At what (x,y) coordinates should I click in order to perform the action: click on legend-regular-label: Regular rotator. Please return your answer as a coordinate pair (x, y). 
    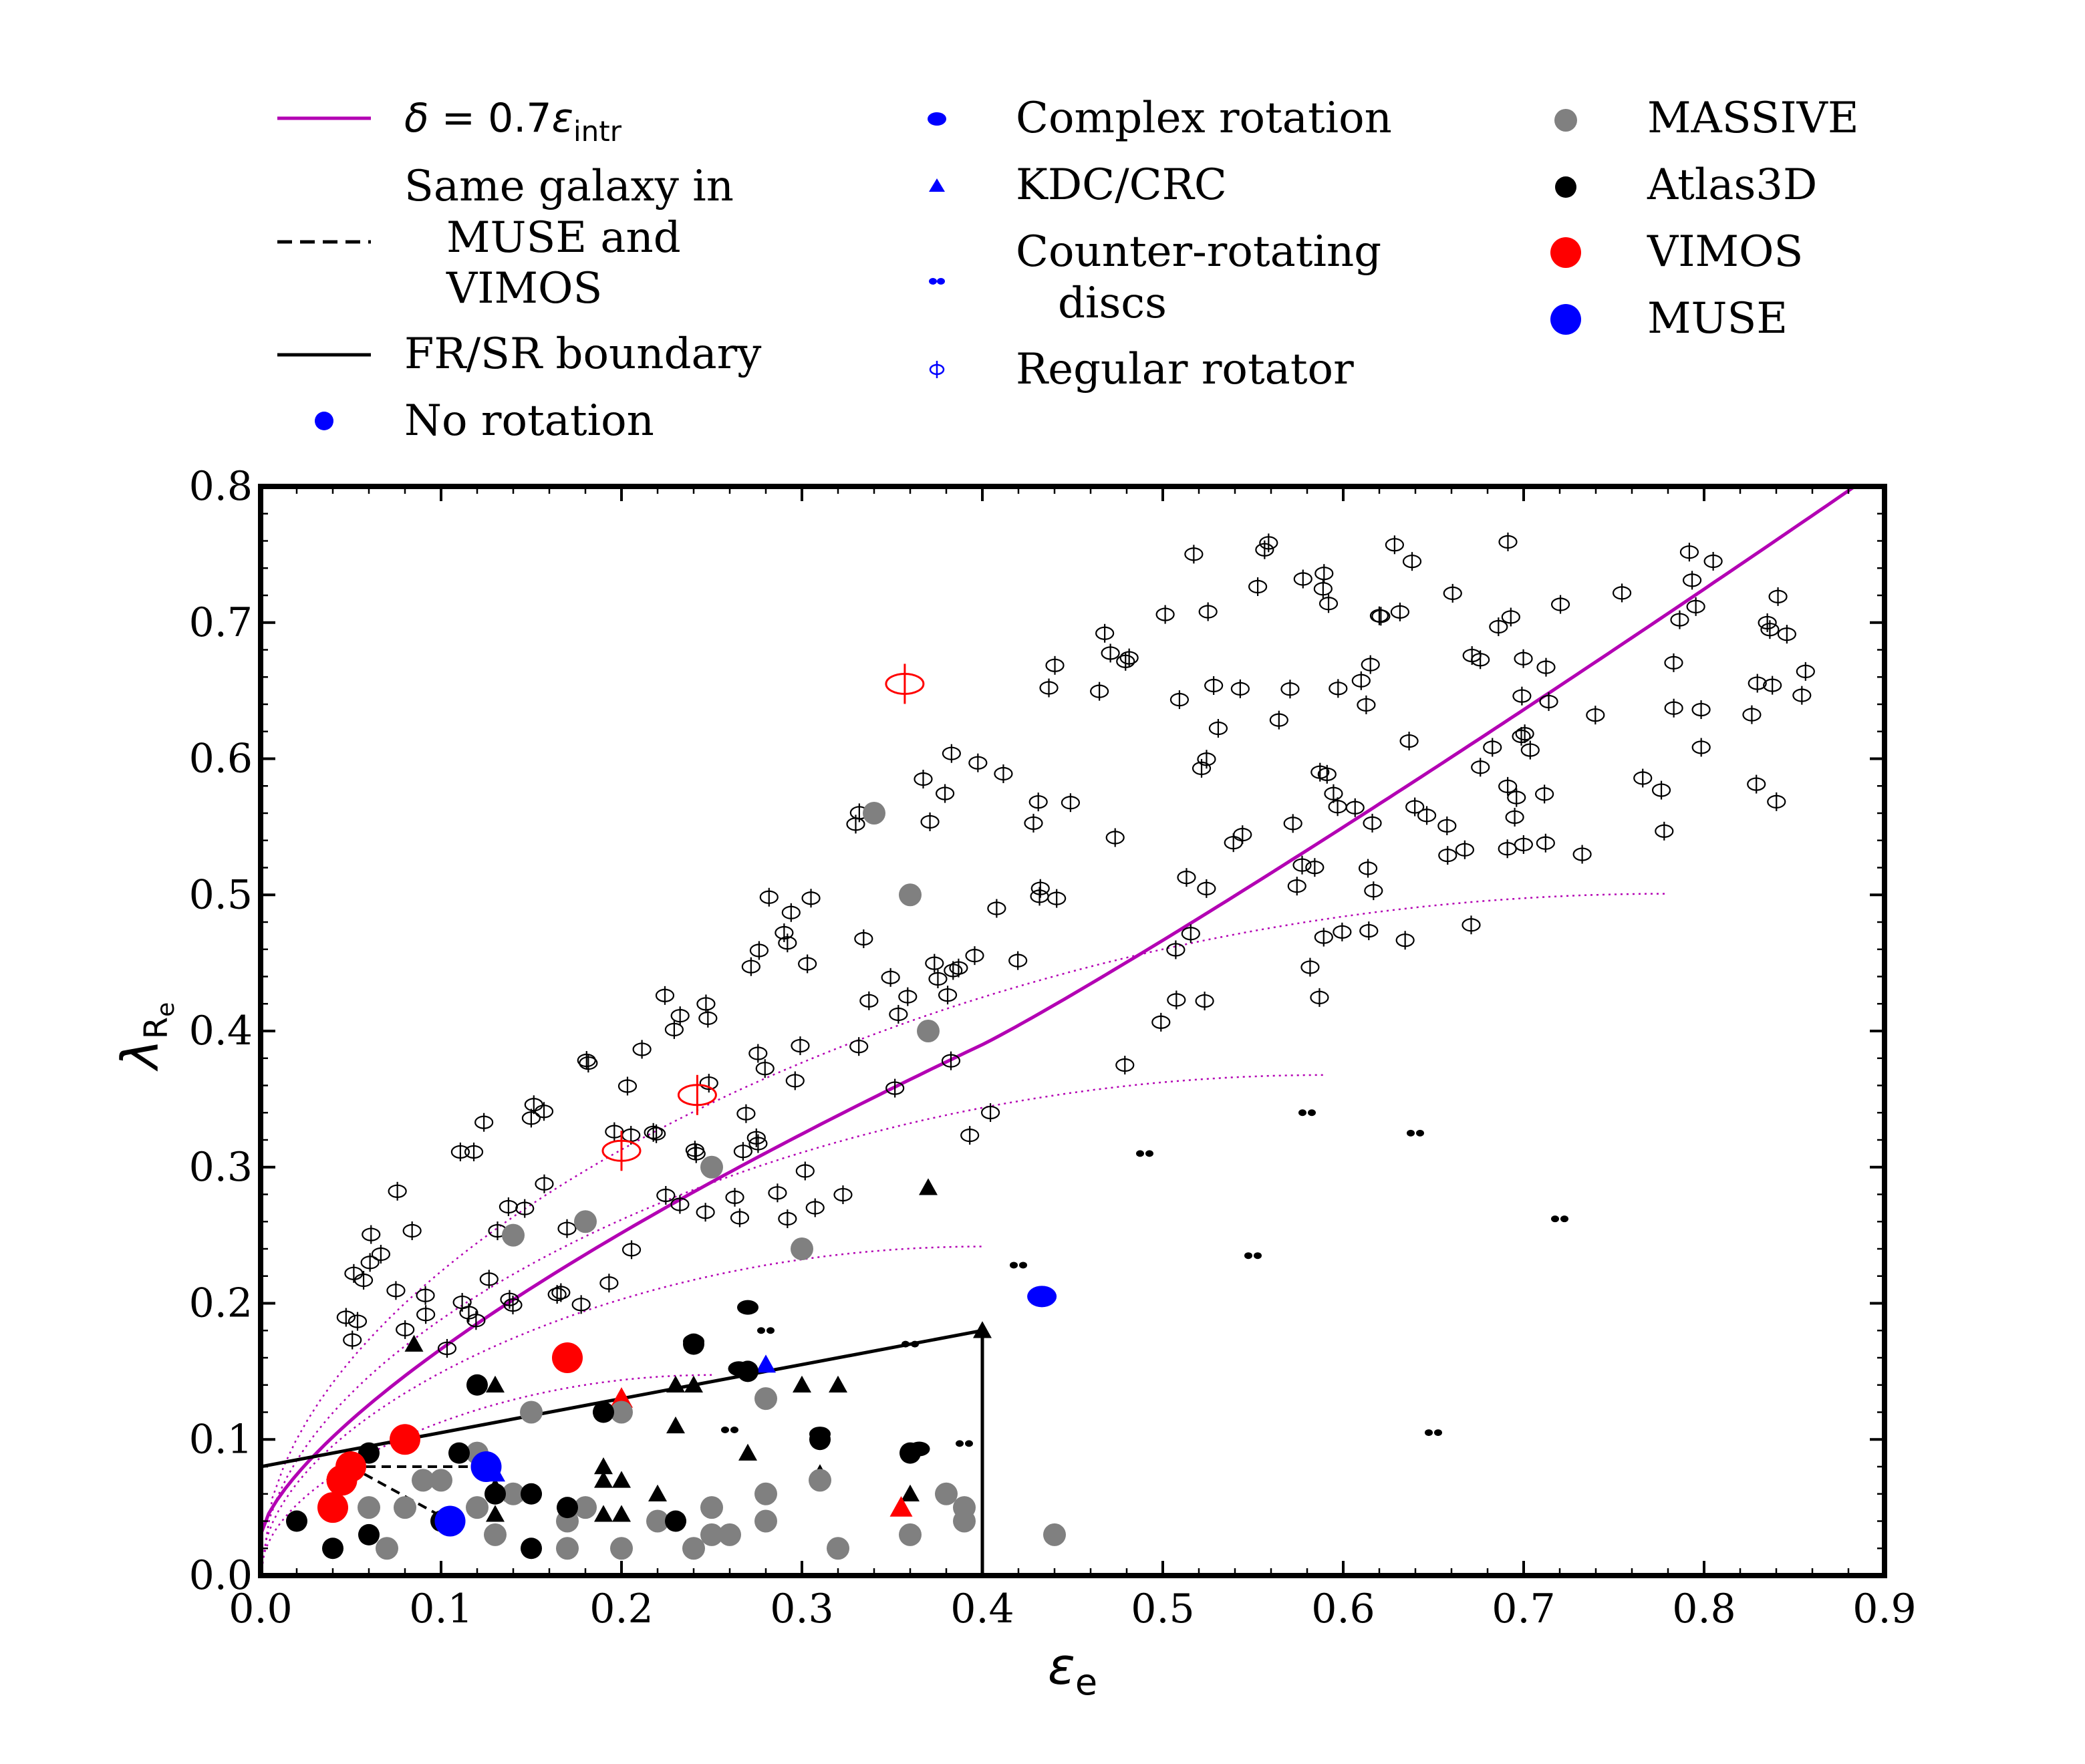
    Looking at the image, I should click on (1185, 369).